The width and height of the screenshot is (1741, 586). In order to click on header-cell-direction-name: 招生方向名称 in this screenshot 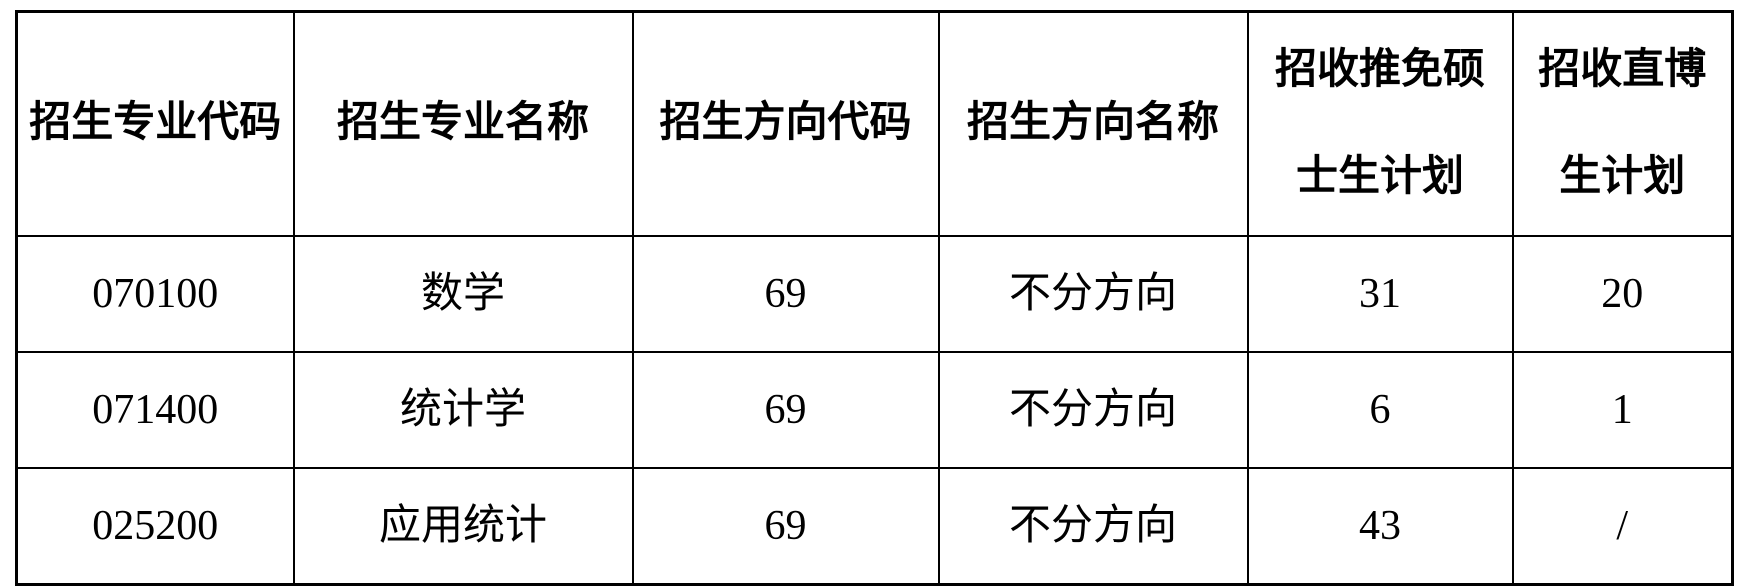, I will do `click(1093, 123)`.